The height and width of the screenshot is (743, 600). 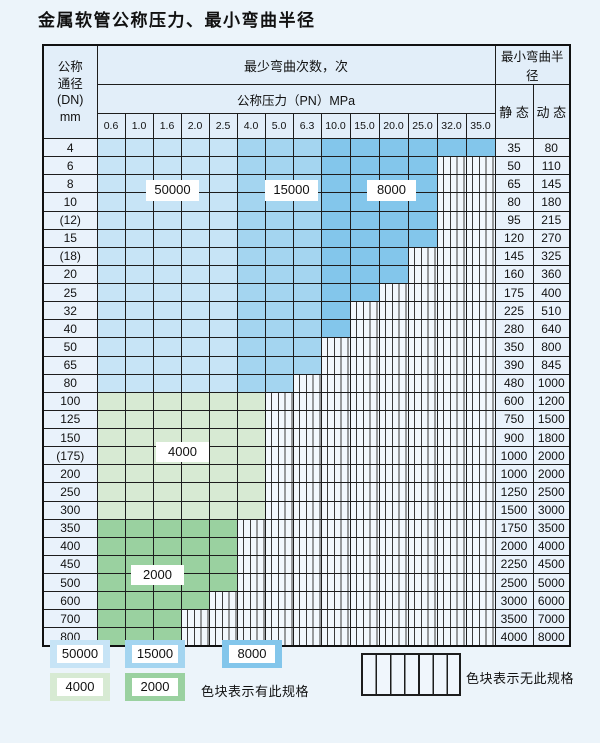 I want to click on dynamic-radius-cell: 1000, so click(x=551, y=383).